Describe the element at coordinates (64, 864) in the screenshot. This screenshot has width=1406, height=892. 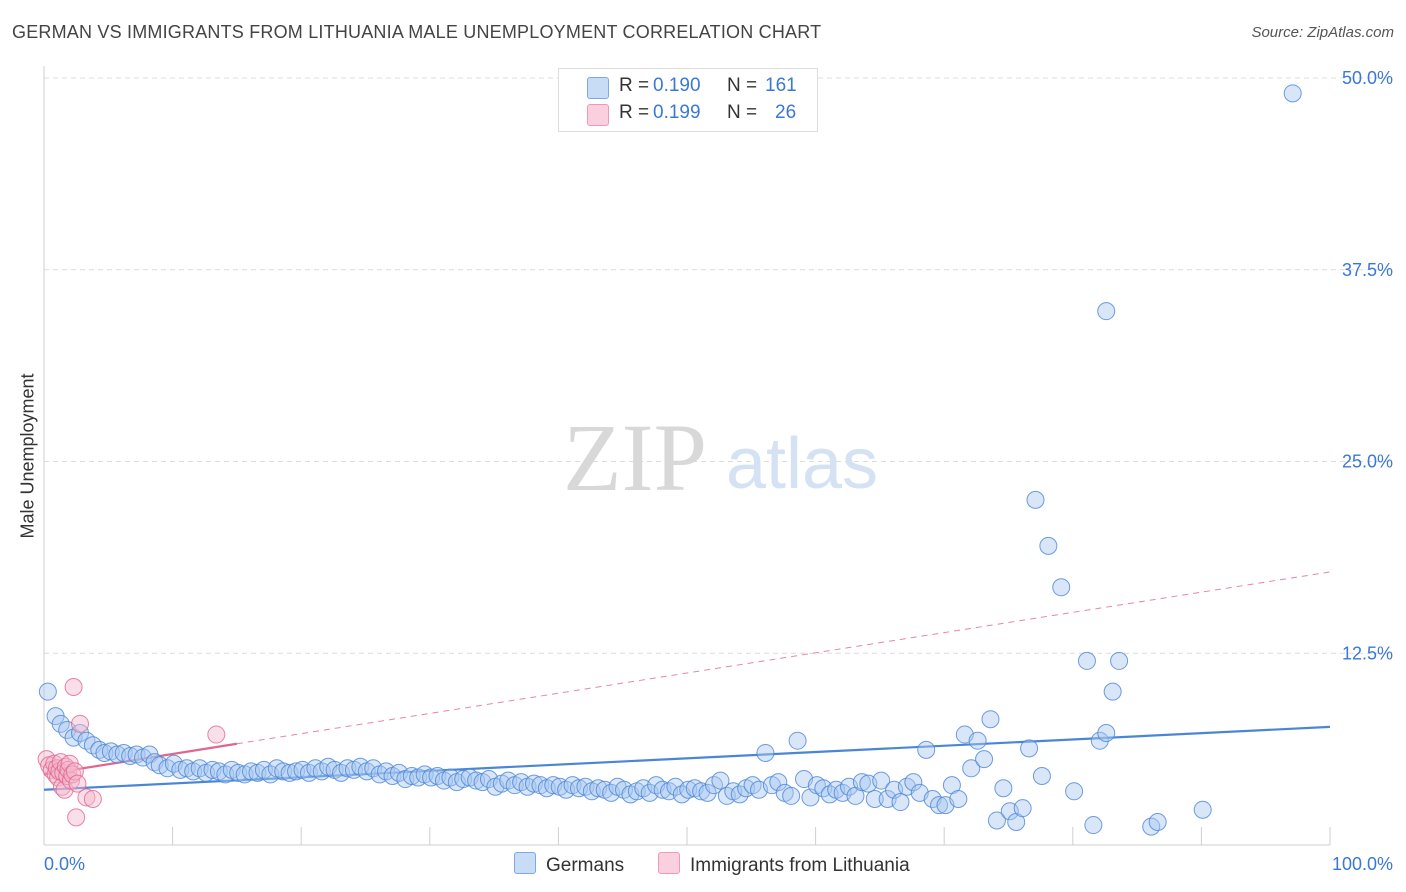
I see `x-tick-label: 0.0%` at that location.